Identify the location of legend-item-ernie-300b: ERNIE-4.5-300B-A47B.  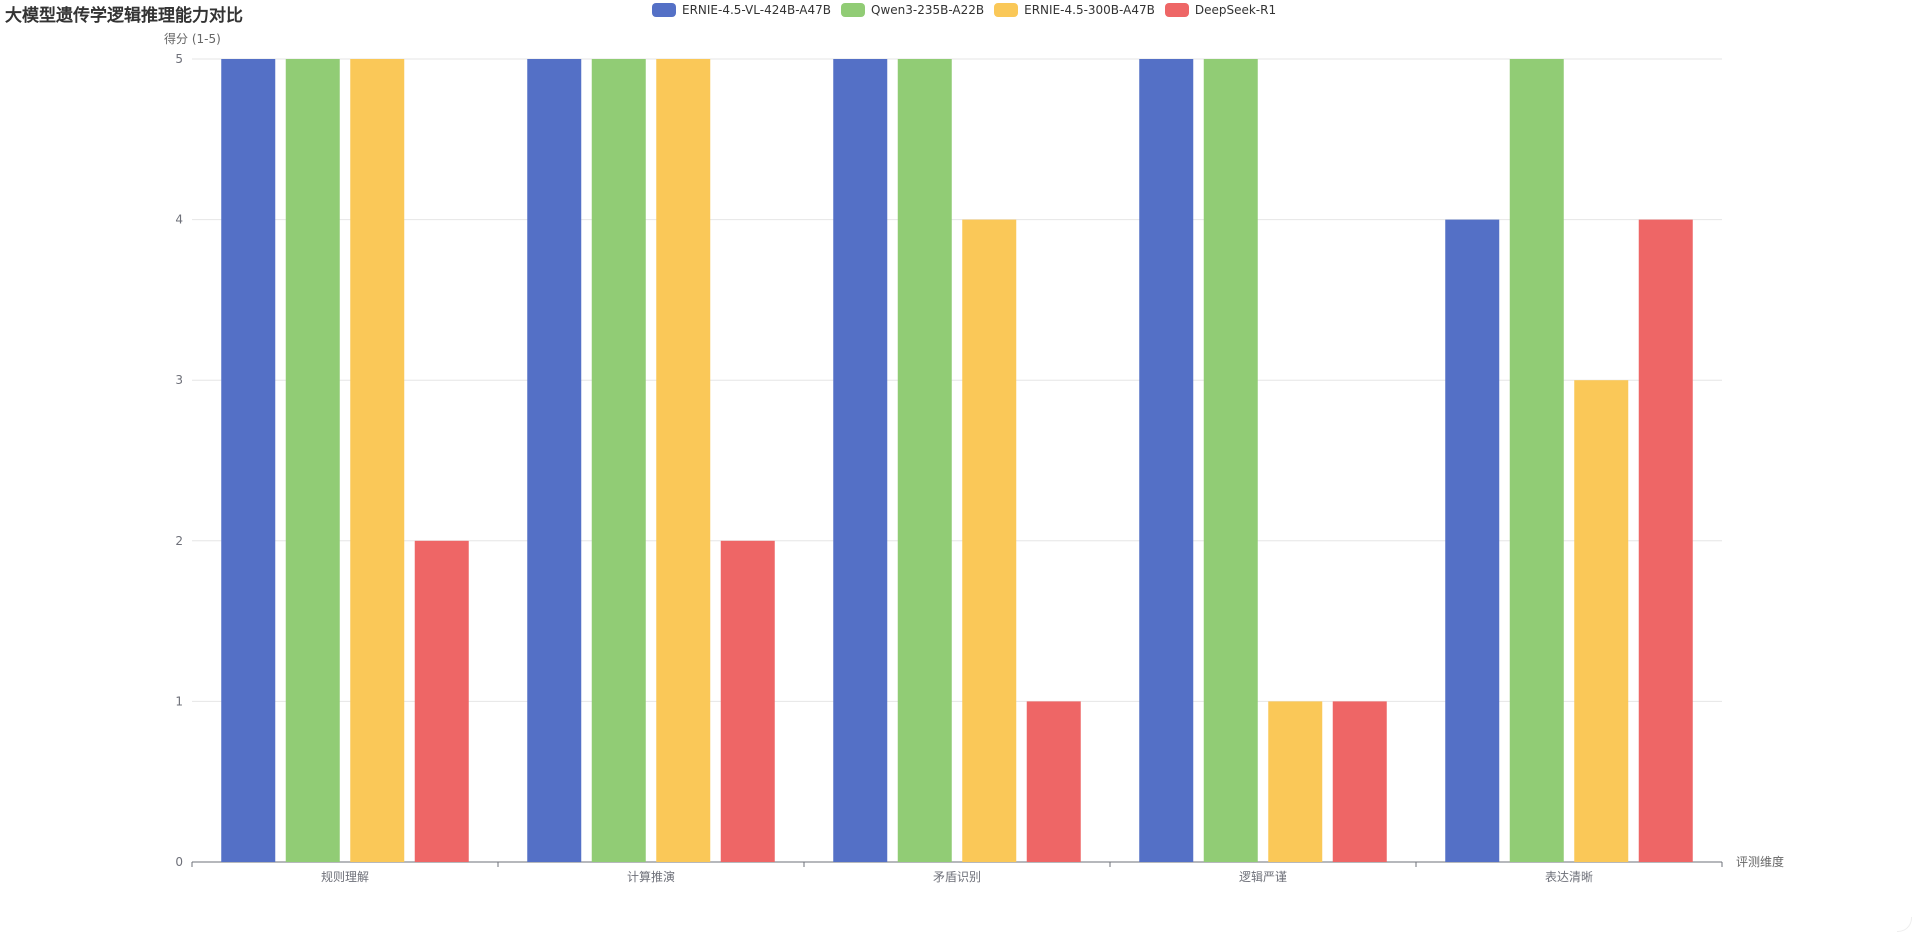
(1074, 10).